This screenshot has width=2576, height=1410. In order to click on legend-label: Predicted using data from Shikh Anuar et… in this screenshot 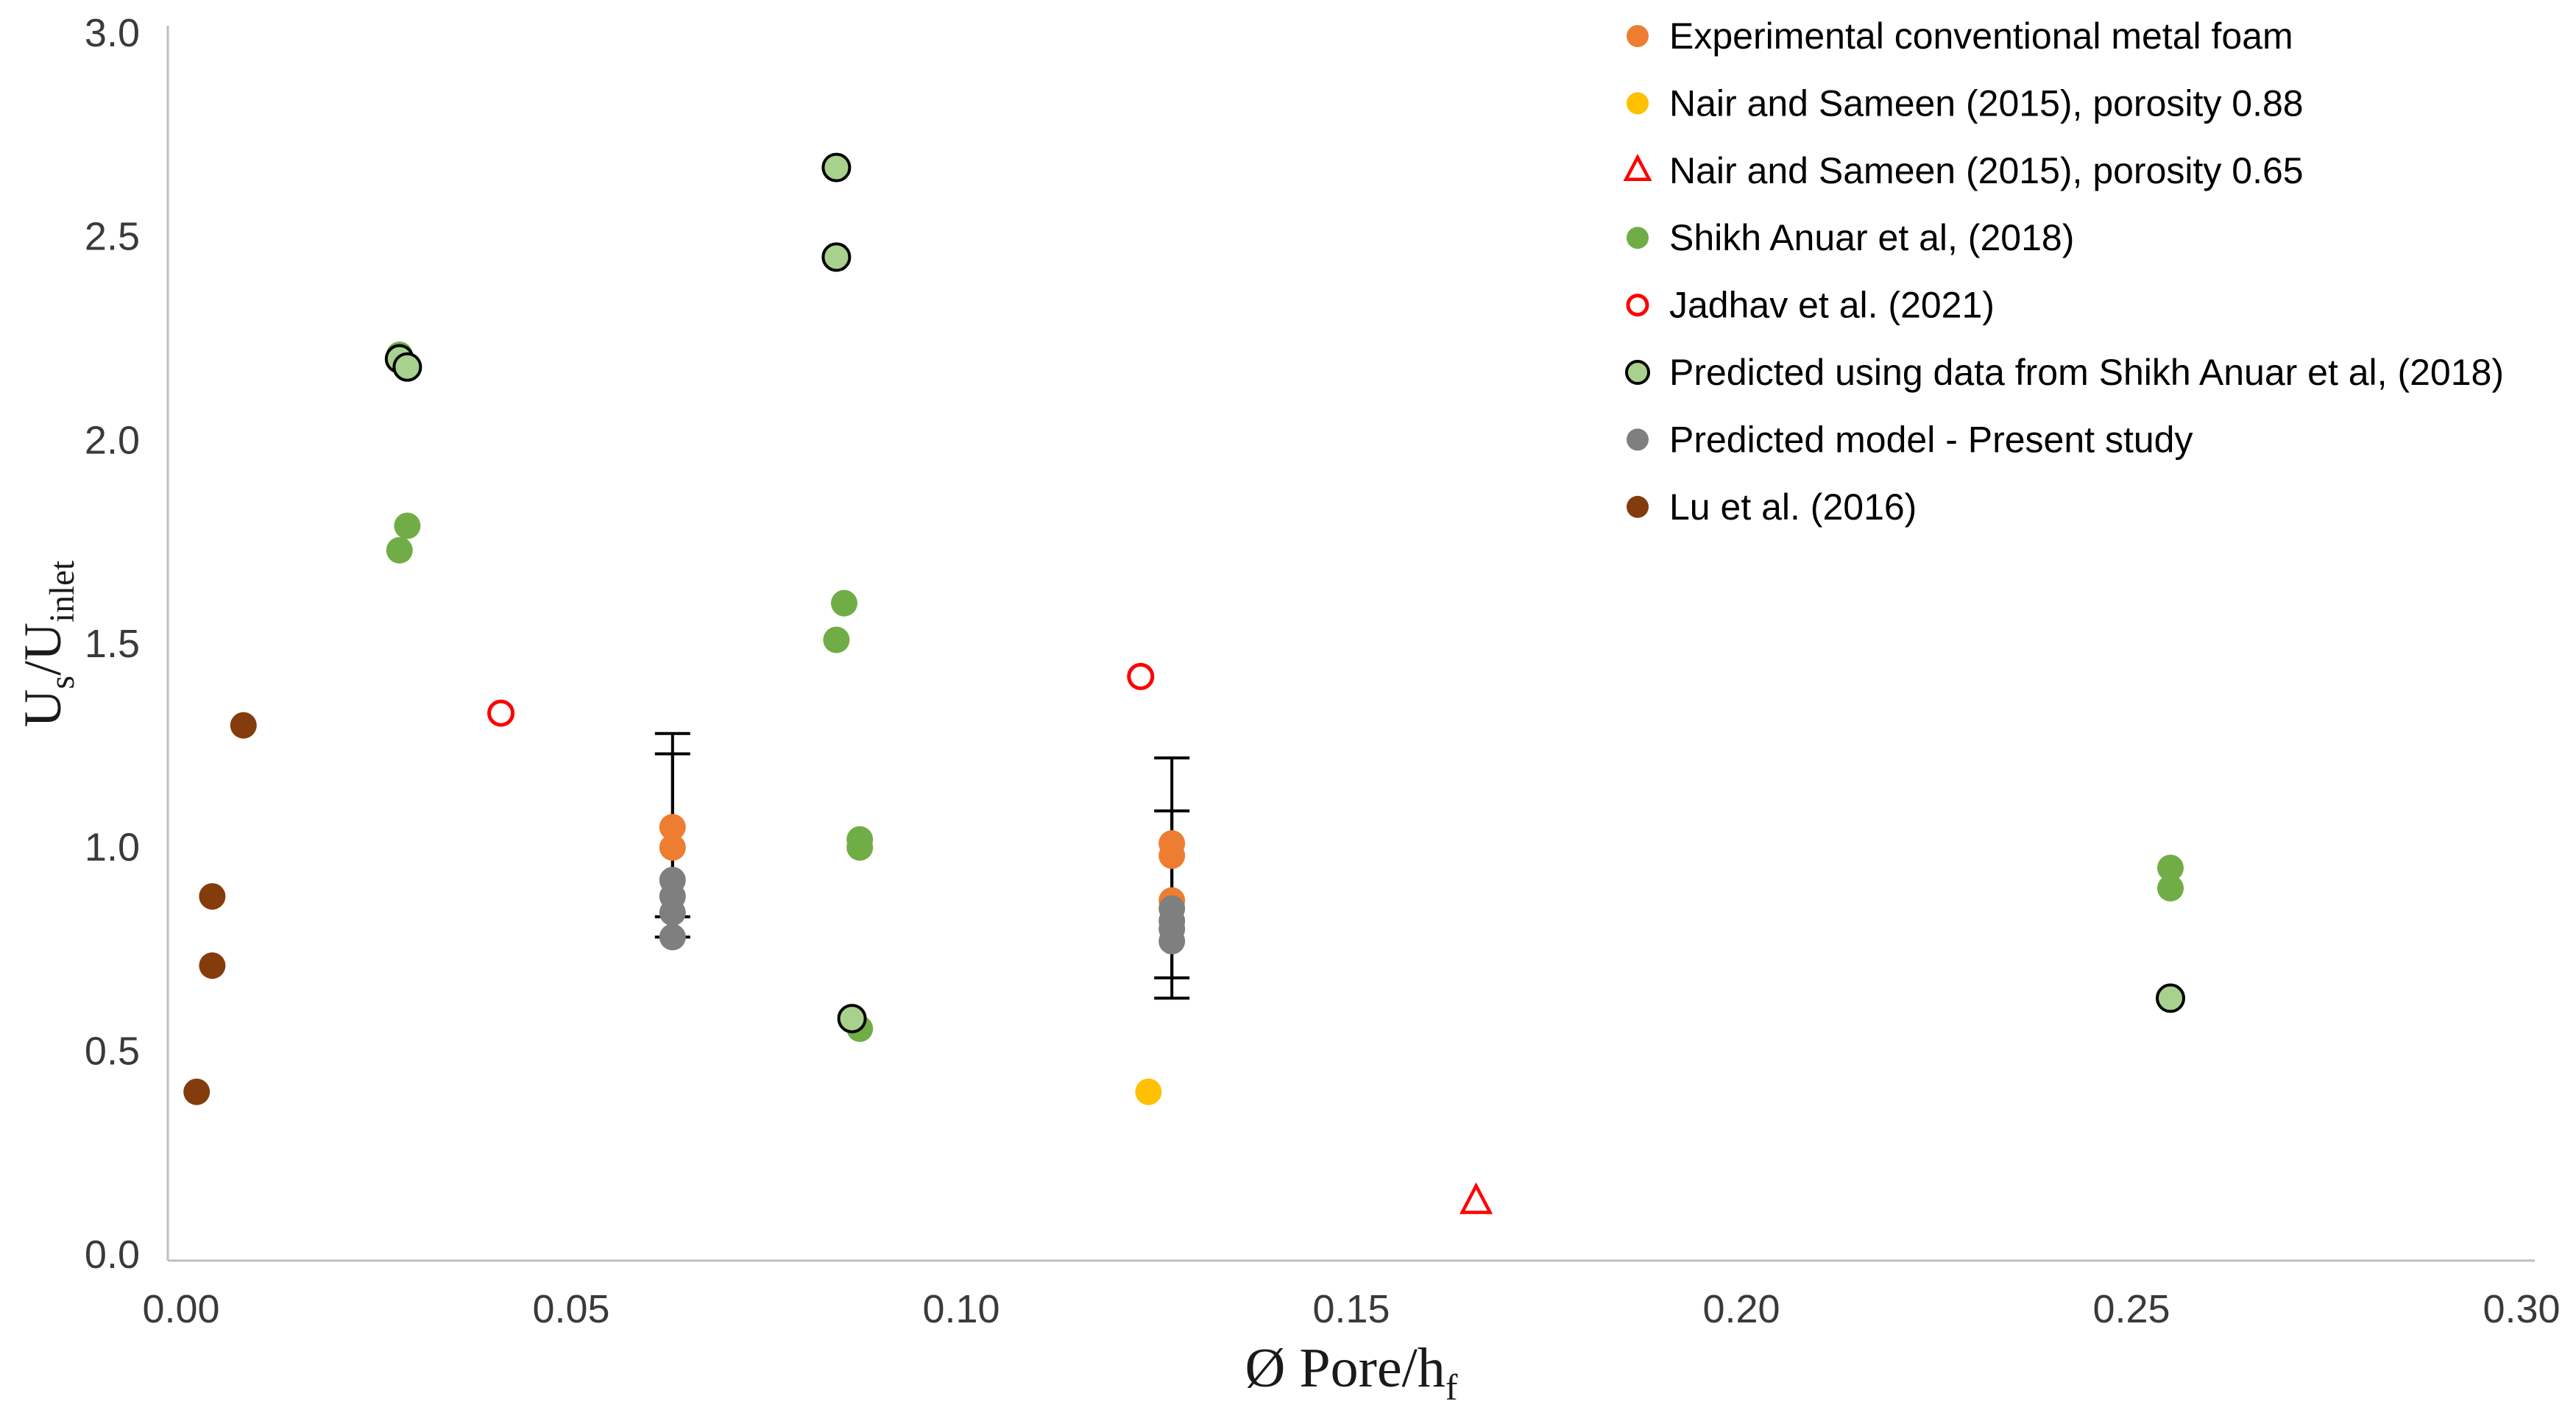, I will do `click(2086, 372)`.